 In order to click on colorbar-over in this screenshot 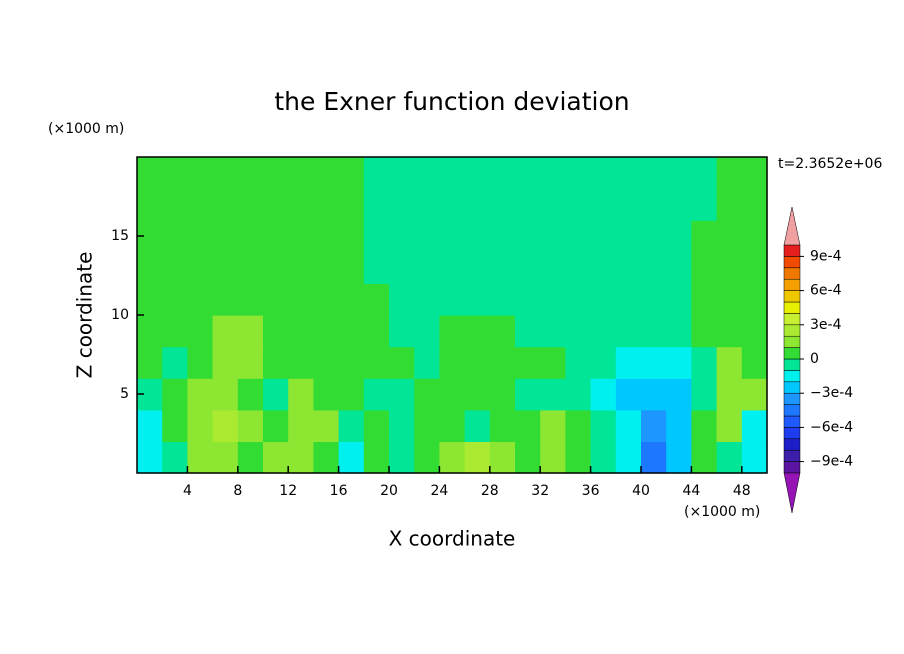, I will do `click(792, 226)`.